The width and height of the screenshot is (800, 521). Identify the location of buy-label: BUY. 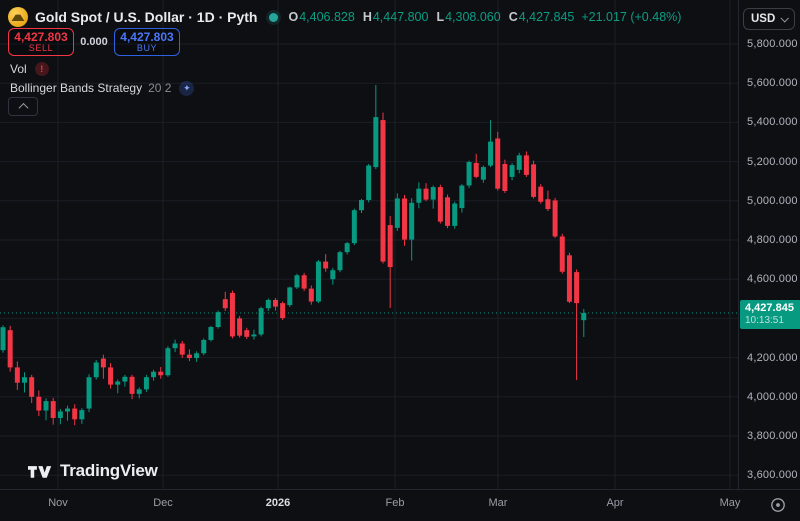
(147, 47).